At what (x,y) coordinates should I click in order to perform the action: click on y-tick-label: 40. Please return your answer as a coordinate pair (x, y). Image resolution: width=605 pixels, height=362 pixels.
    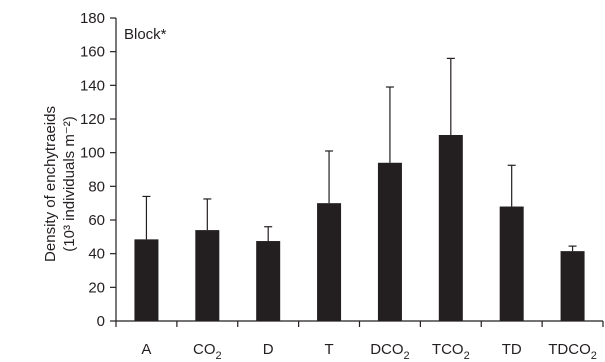
    Looking at the image, I should click on (96, 254).